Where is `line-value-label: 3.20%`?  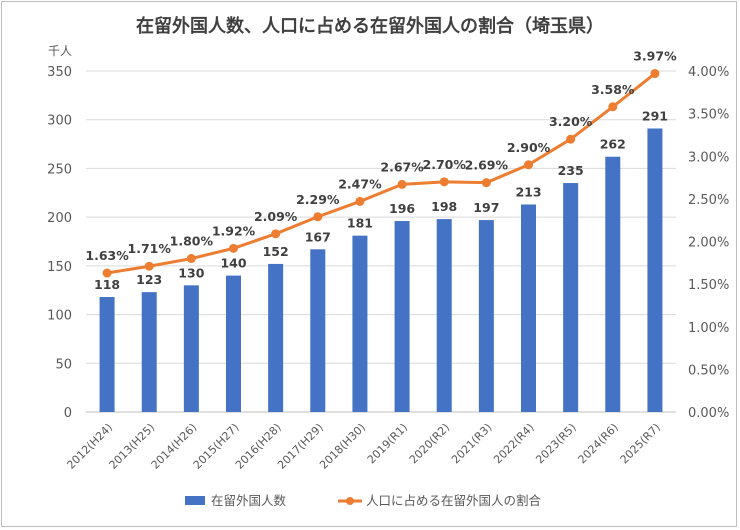 line-value-label: 3.20% is located at coordinates (571, 121).